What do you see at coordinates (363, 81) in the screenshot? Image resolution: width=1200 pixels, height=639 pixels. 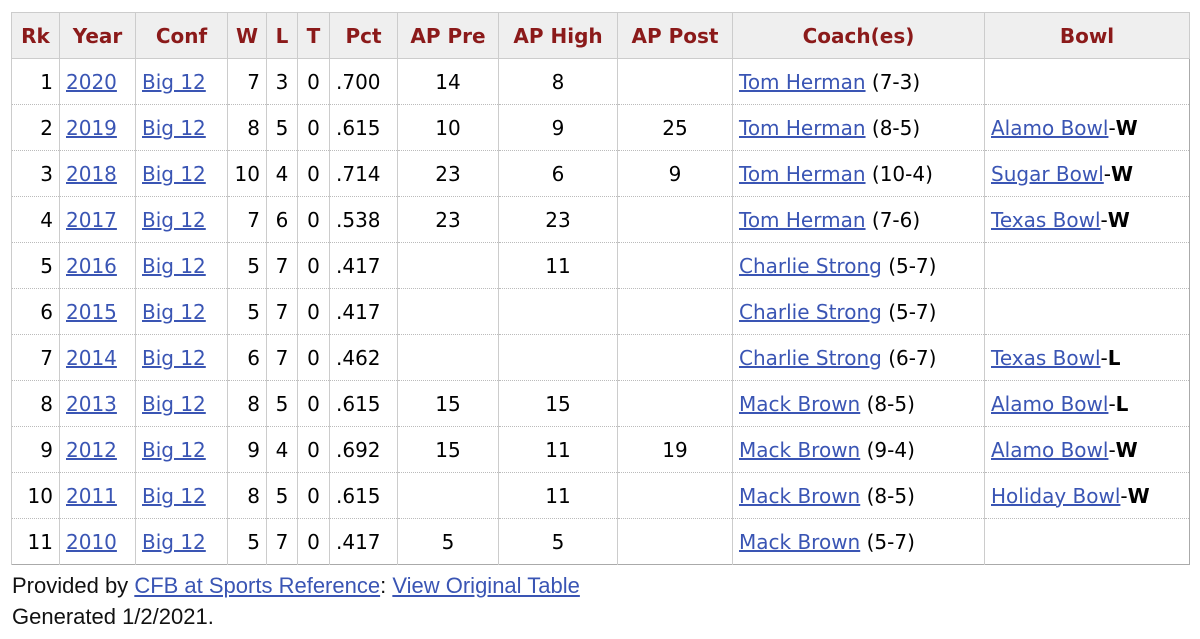 I see `cell-pct: .700` at bounding box center [363, 81].